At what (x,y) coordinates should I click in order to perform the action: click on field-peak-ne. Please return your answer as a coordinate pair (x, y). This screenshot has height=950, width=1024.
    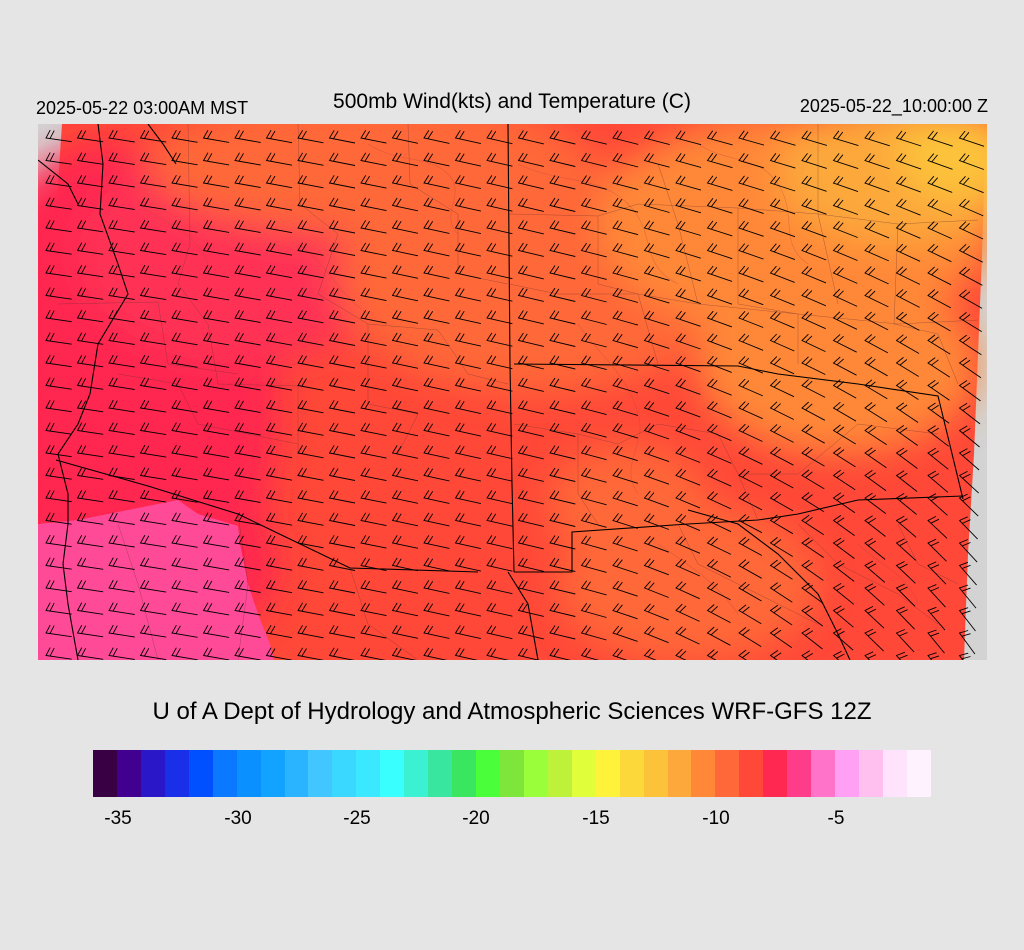
    Looking at the image, I should click on (942, 161).